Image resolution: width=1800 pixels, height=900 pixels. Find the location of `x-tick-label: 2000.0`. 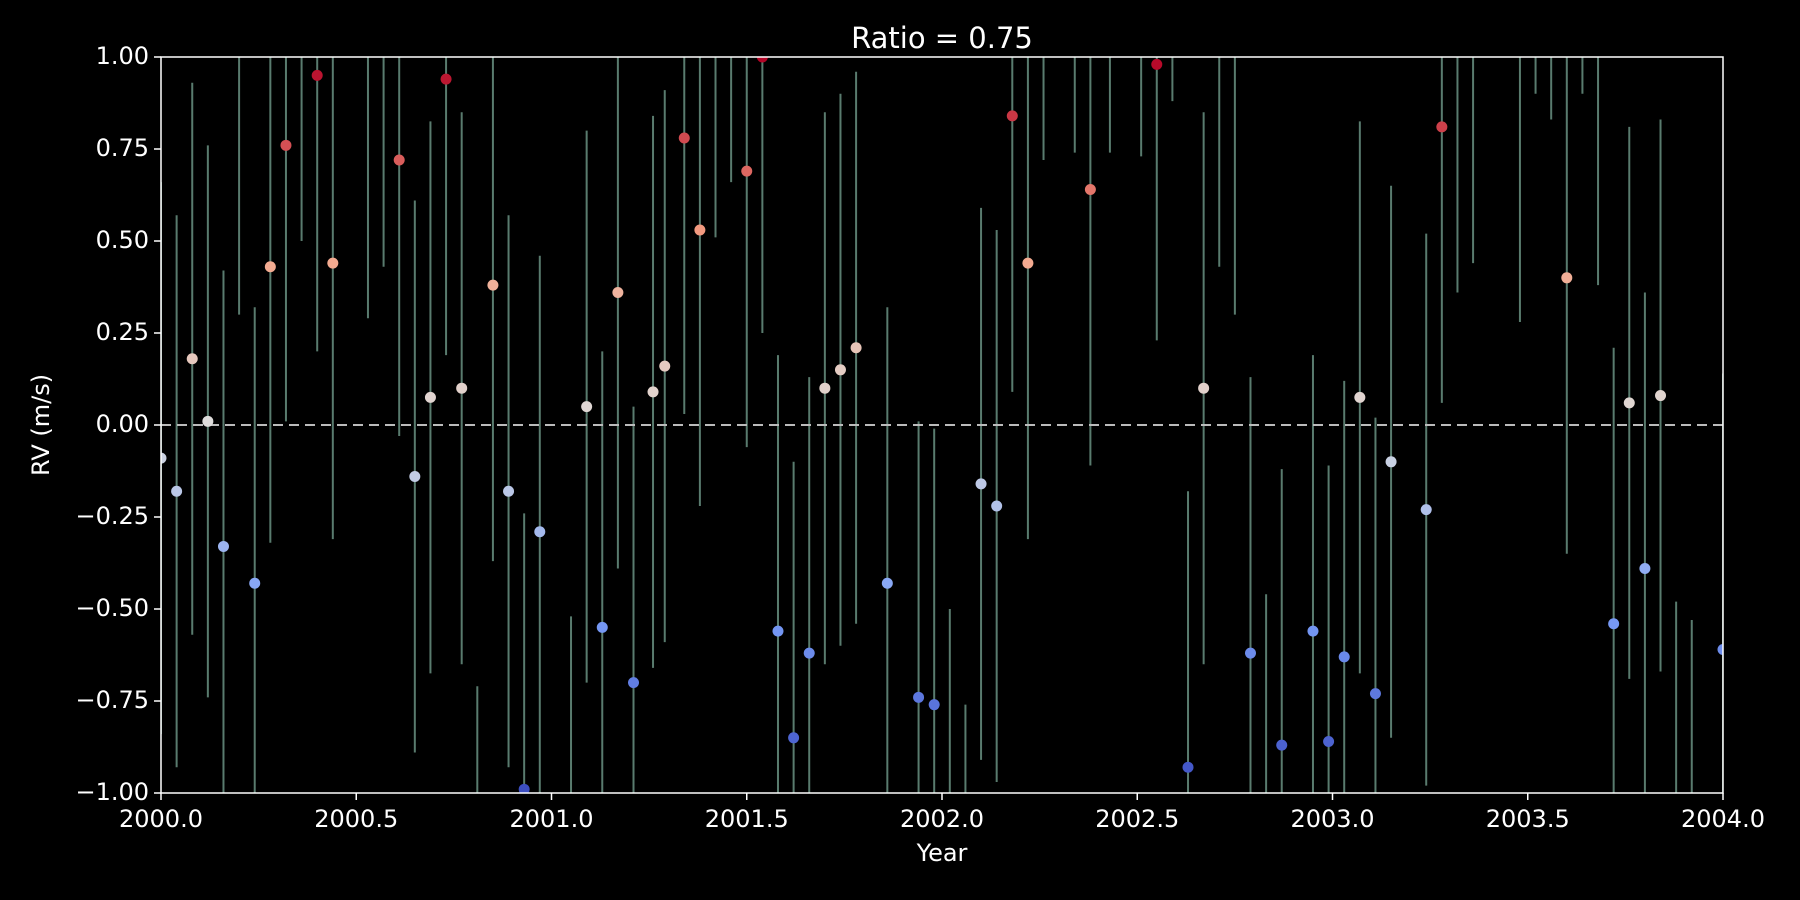

x-tick-label: 2000.0 is located at coordinates (161, 819).